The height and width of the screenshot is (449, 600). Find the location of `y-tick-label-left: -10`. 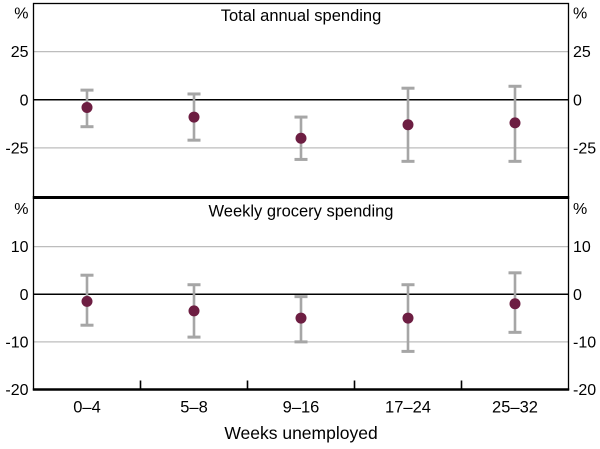

y-tick-label-left: -10 is located at coordinates (16, 342).